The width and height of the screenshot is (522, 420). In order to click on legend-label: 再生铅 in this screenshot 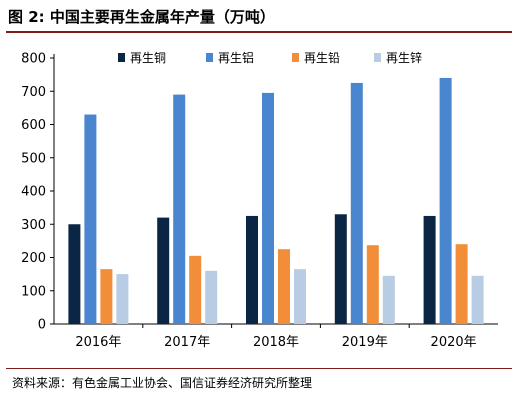, I will do `click(322, 58)`.